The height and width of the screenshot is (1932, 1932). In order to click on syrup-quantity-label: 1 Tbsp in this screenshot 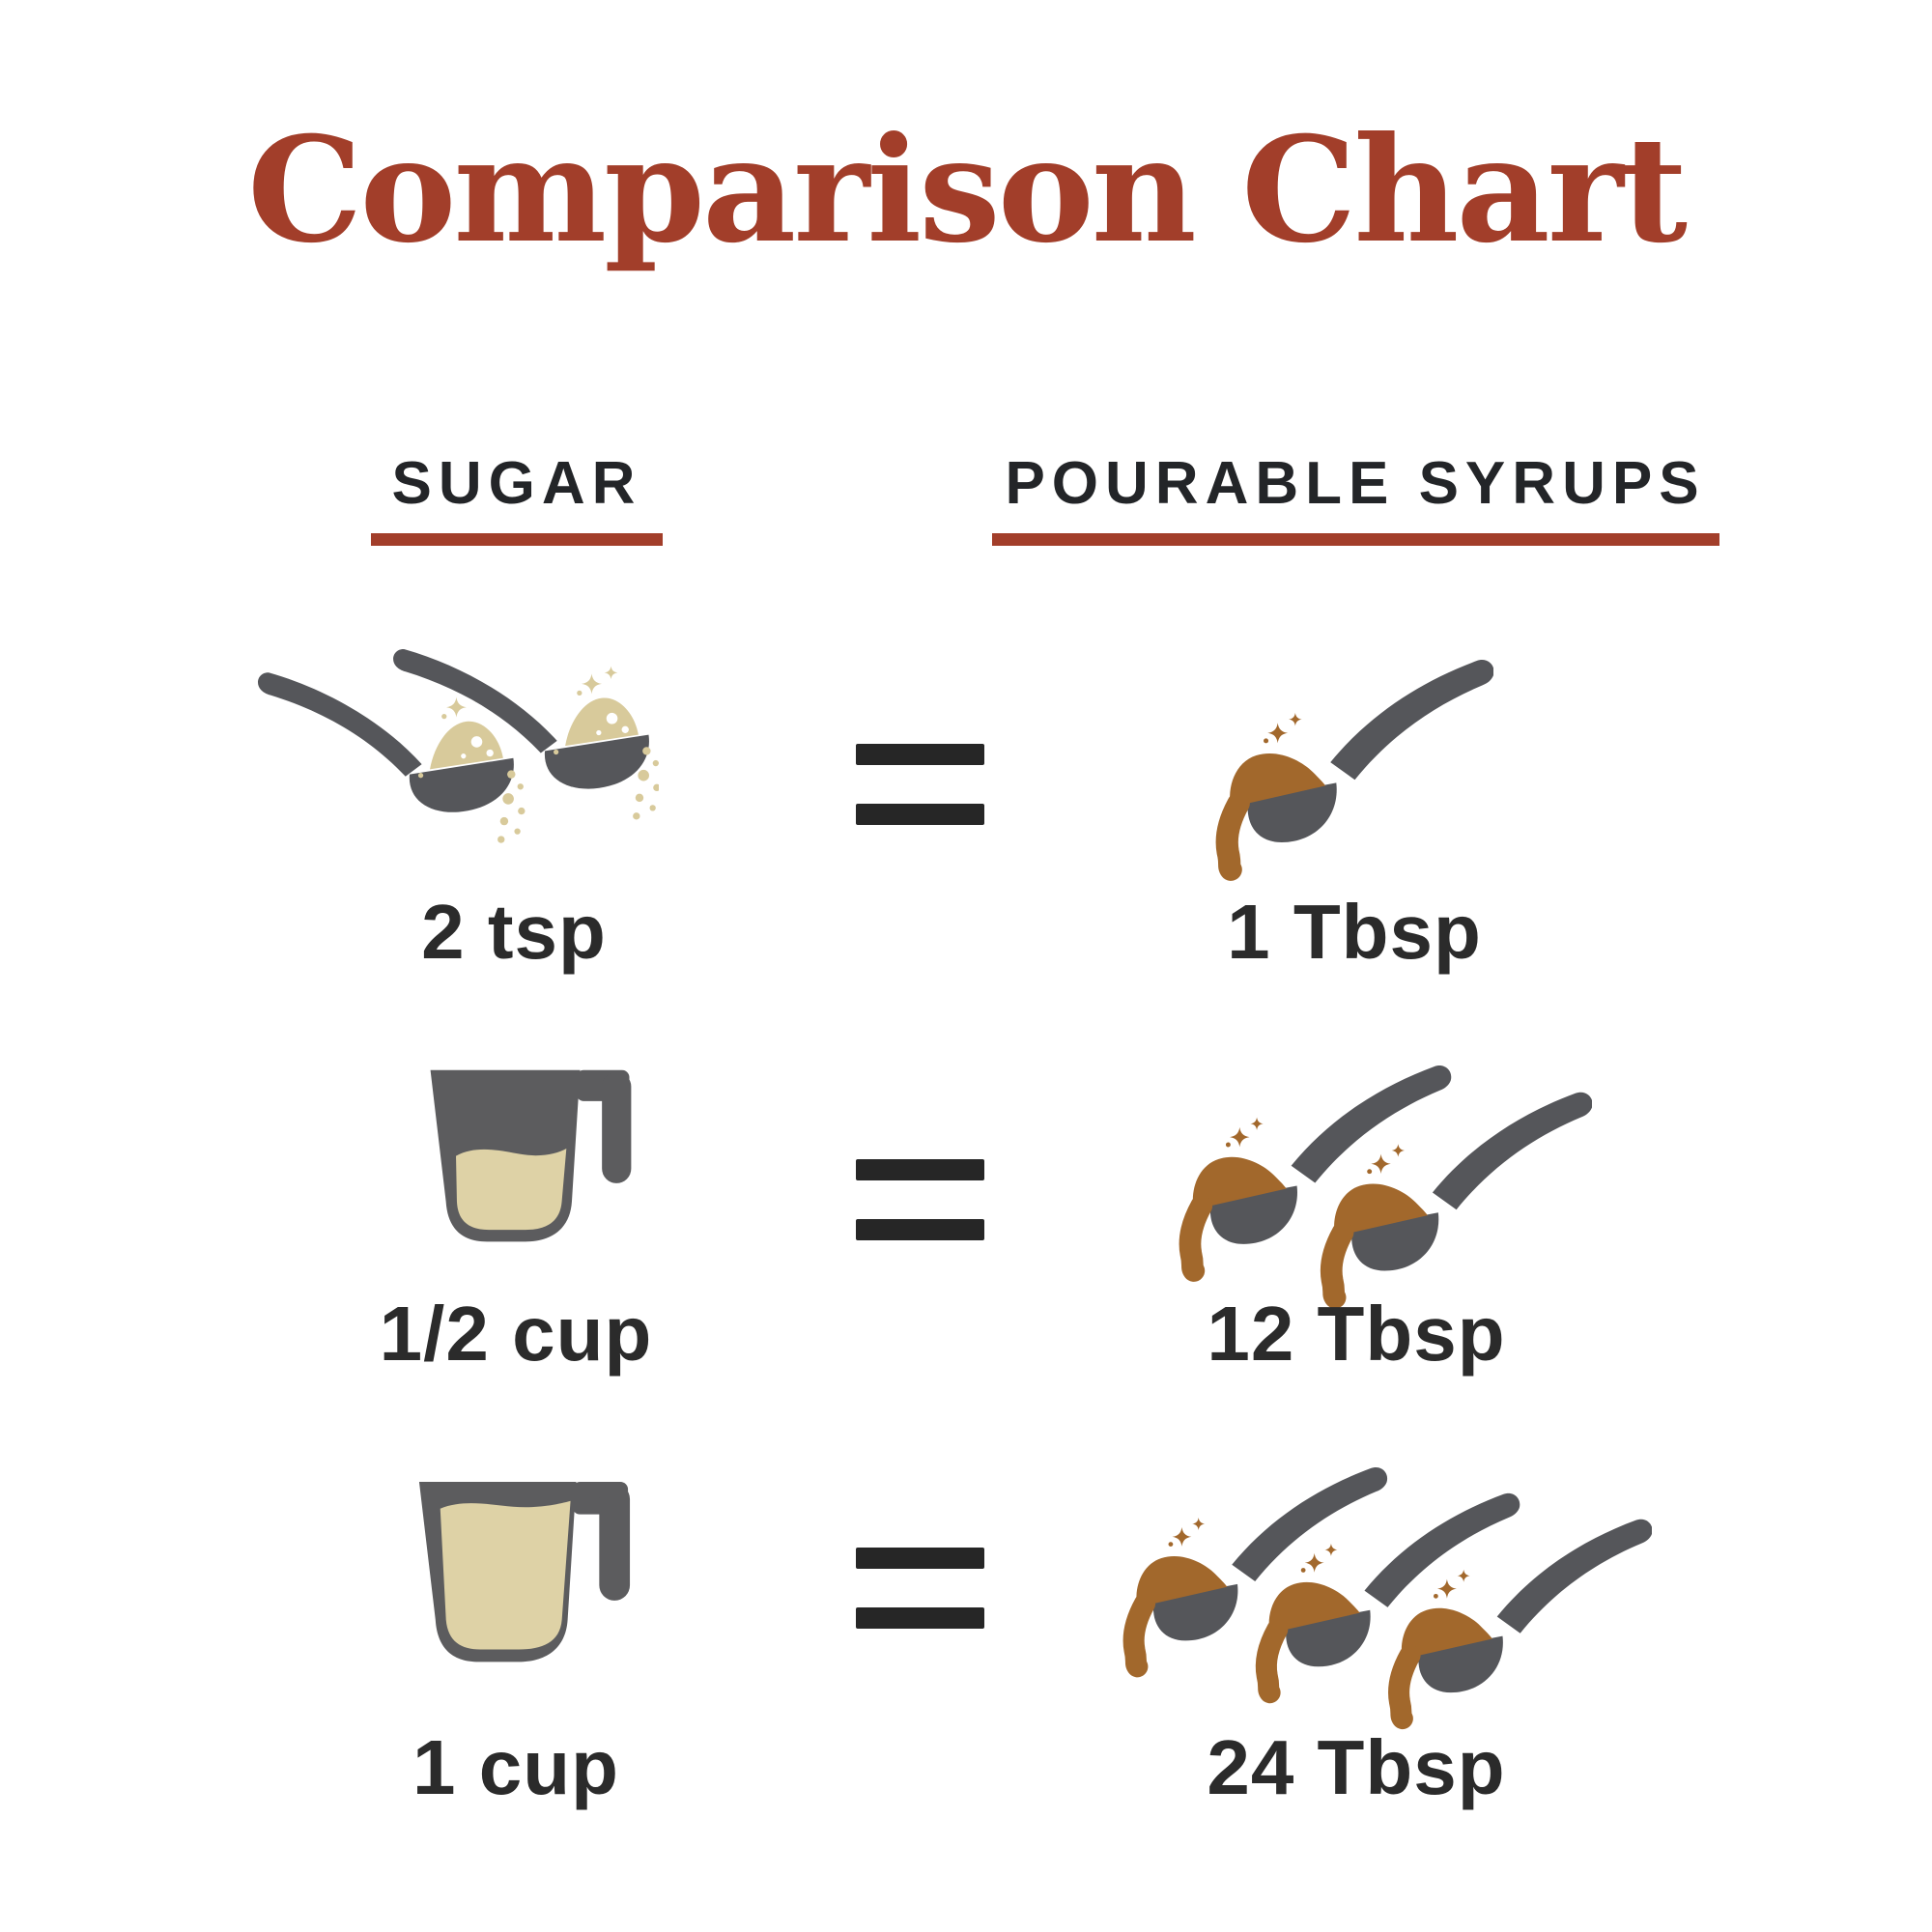, I will do `click(1354, 932)`.